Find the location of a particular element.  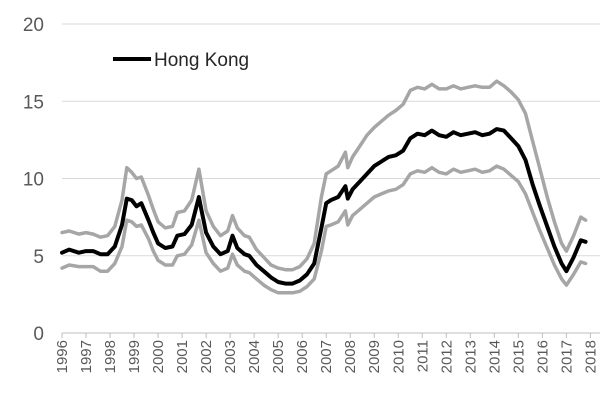

x-tick-label-2004: 2004 is located at coordinates (254, 356).